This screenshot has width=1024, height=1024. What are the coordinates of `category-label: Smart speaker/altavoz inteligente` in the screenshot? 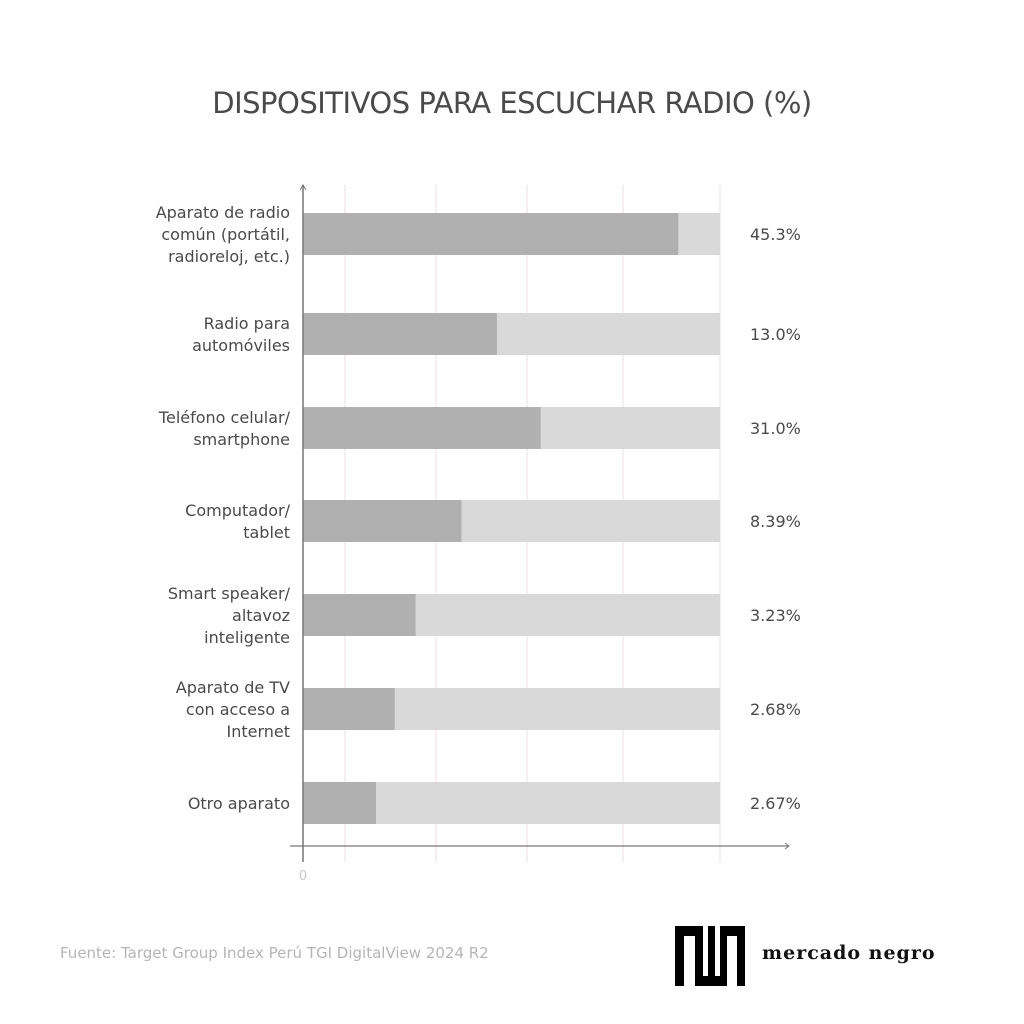 It's located at (229, 615).